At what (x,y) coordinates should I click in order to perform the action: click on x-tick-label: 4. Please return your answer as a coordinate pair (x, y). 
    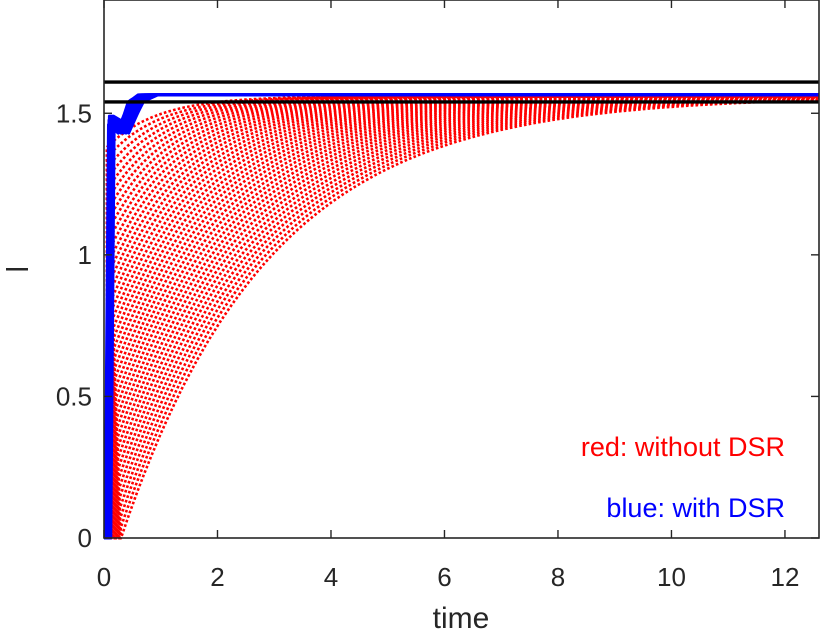
    Looking at the image, I should click on (331, 577).